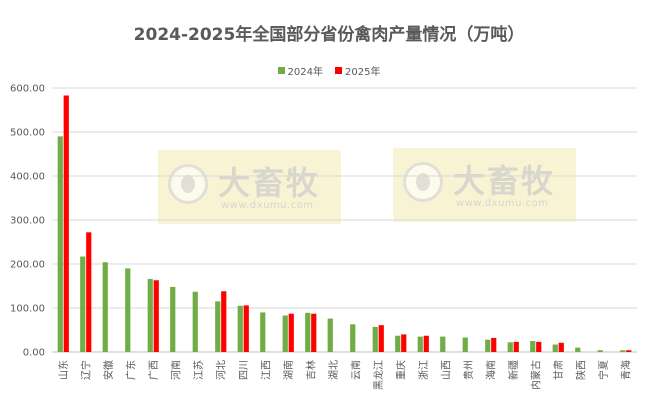 Image resolution: width=658 pixels, height=404 pixels. I want to click on x-tick-label: 湖南, so click(288, 370).